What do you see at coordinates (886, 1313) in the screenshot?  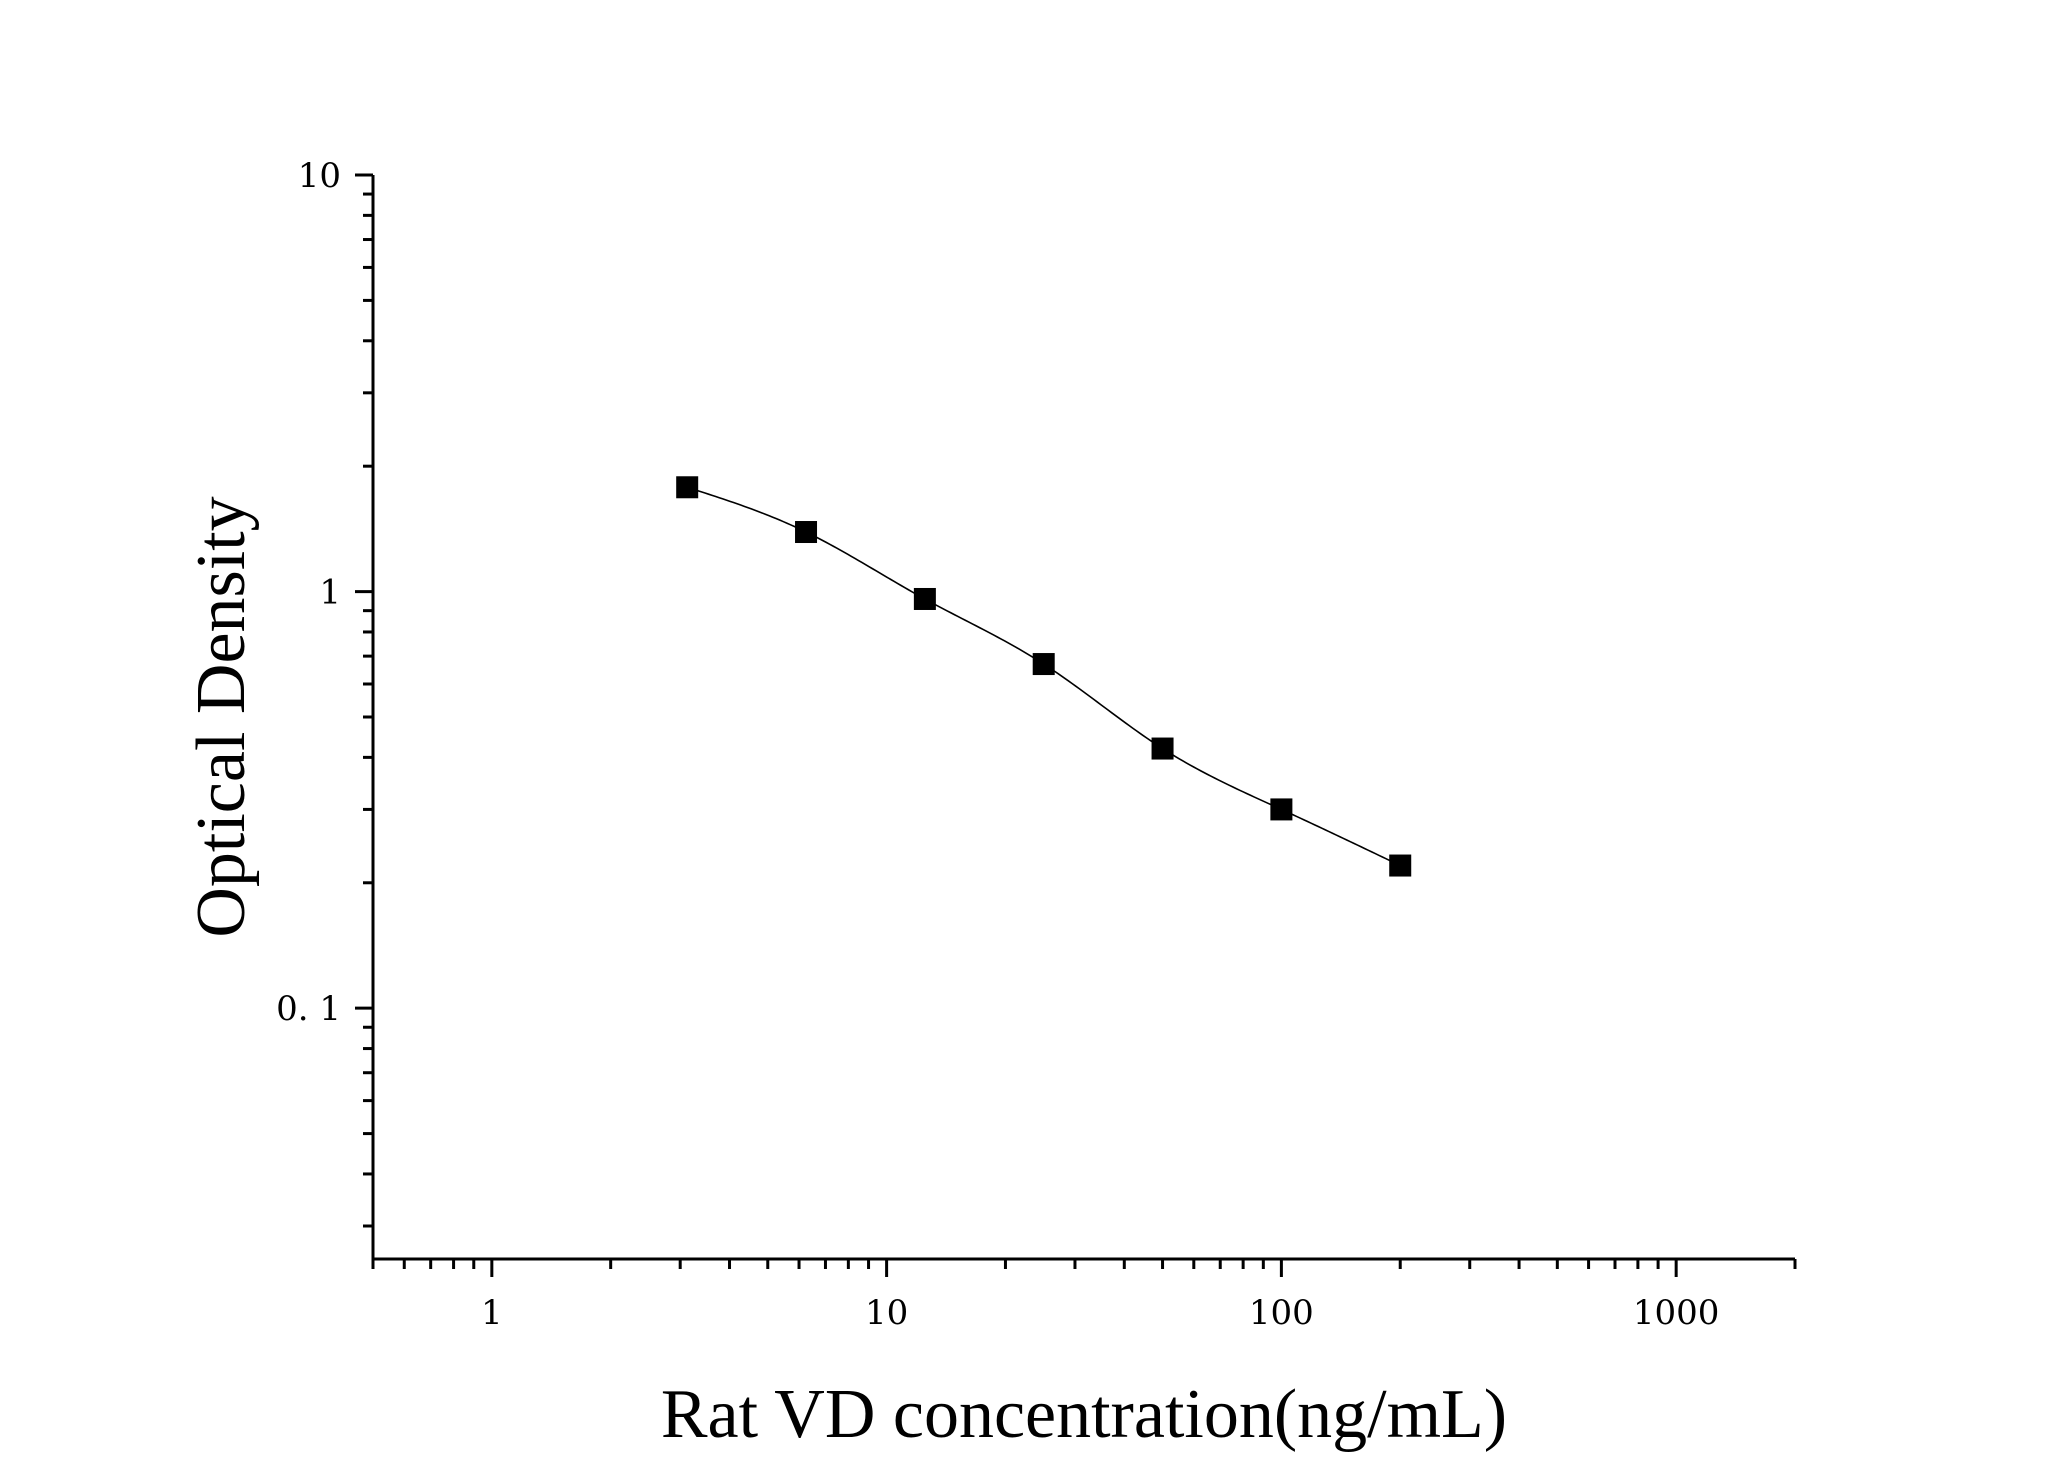 I see `x-tick-label: 10` at bounding box center [886, 1313].